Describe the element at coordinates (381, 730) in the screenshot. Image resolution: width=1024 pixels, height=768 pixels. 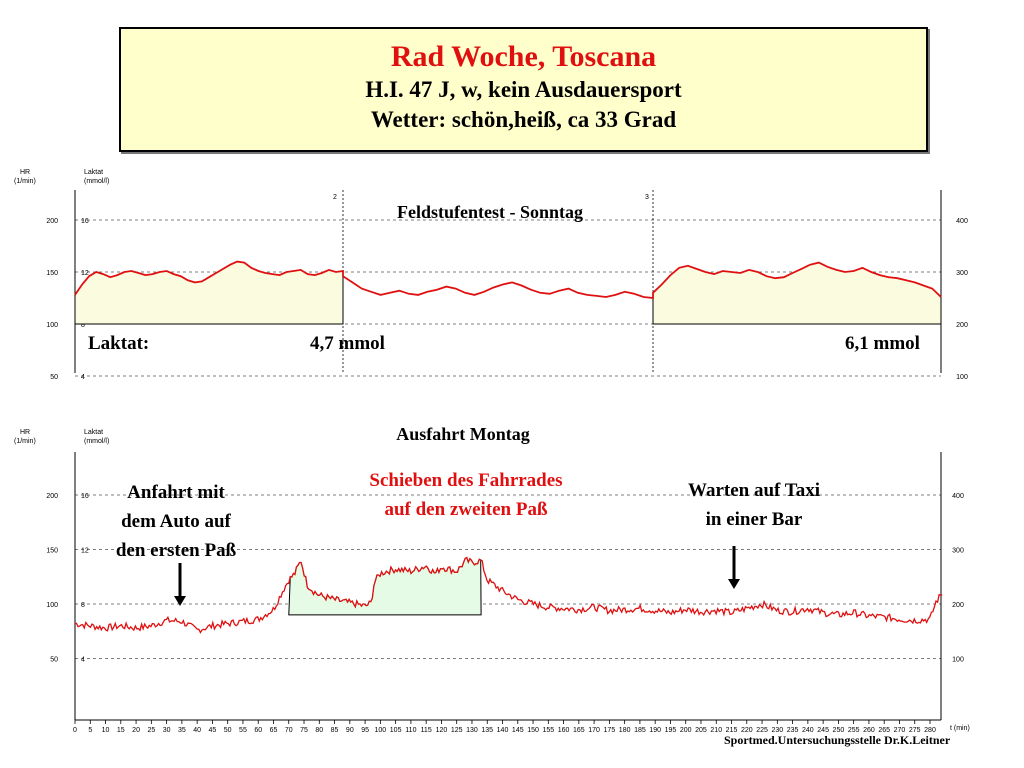
I see `x-tick-label: 100` at that location.